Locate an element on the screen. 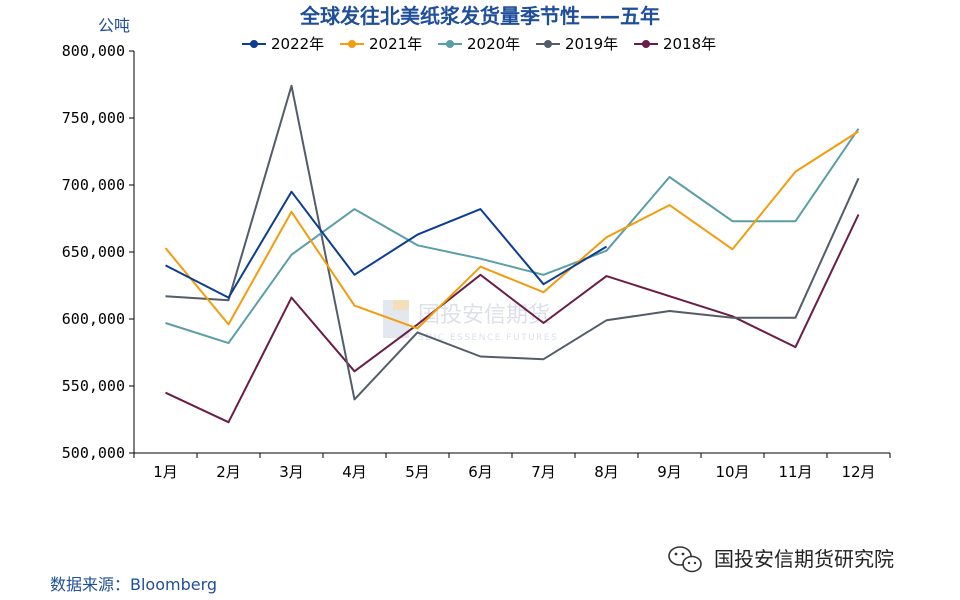 The width and height of the screenshot is (960, 600). x-tick-label: 11月 is located at coordinates (795, 472).